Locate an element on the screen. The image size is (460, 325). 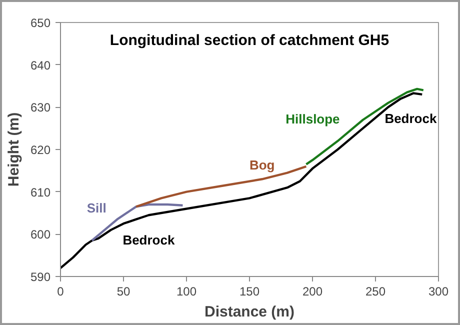
y-tick-label: 630 is located at coordinates (40, 107).